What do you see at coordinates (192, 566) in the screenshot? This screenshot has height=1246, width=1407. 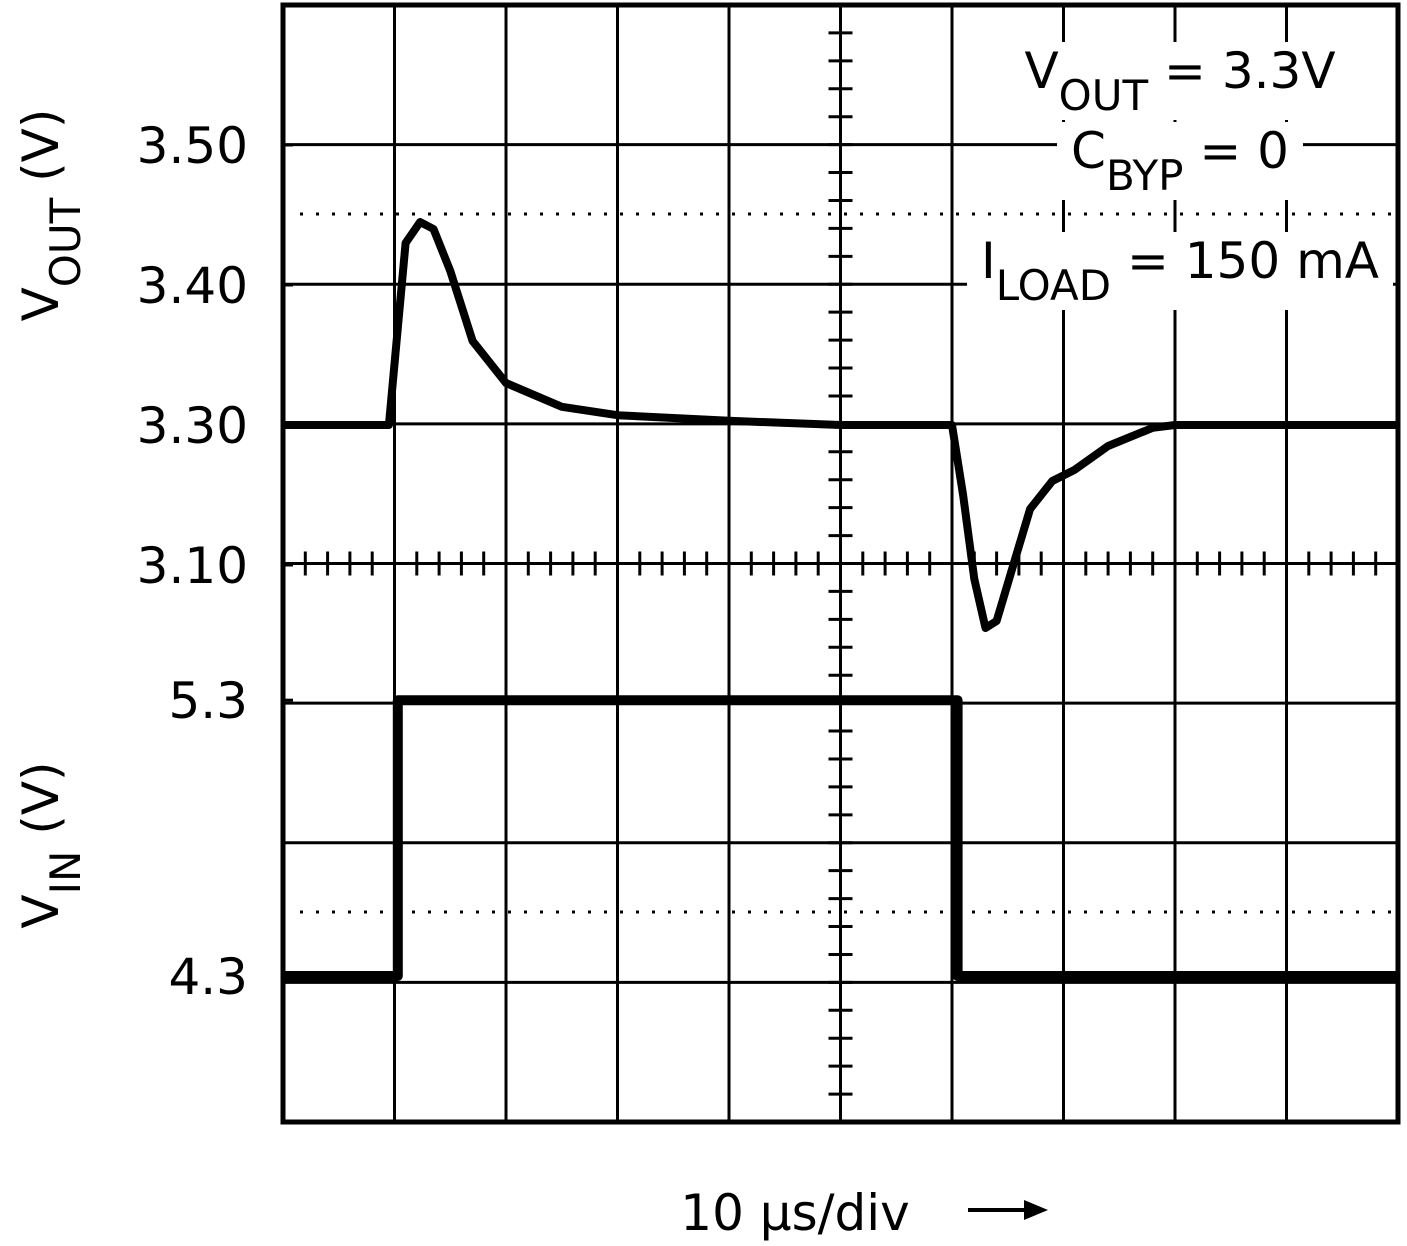 I see `y-tick-label: 3.10` at bounding box center [192, 566].